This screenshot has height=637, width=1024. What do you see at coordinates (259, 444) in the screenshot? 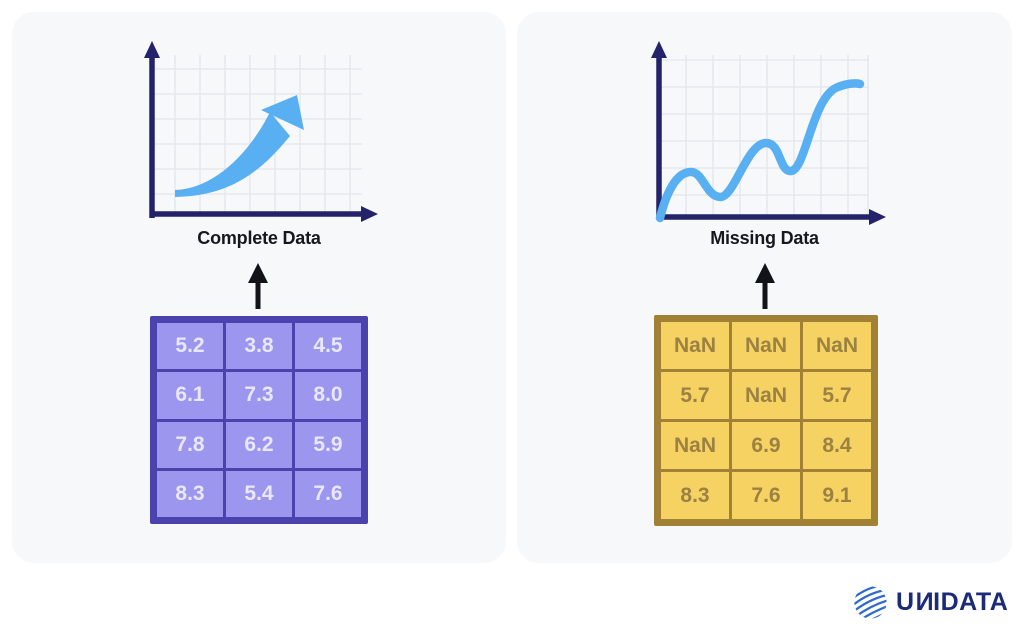
I see `table-cell: 6.2` at bounding box center [259, 444].